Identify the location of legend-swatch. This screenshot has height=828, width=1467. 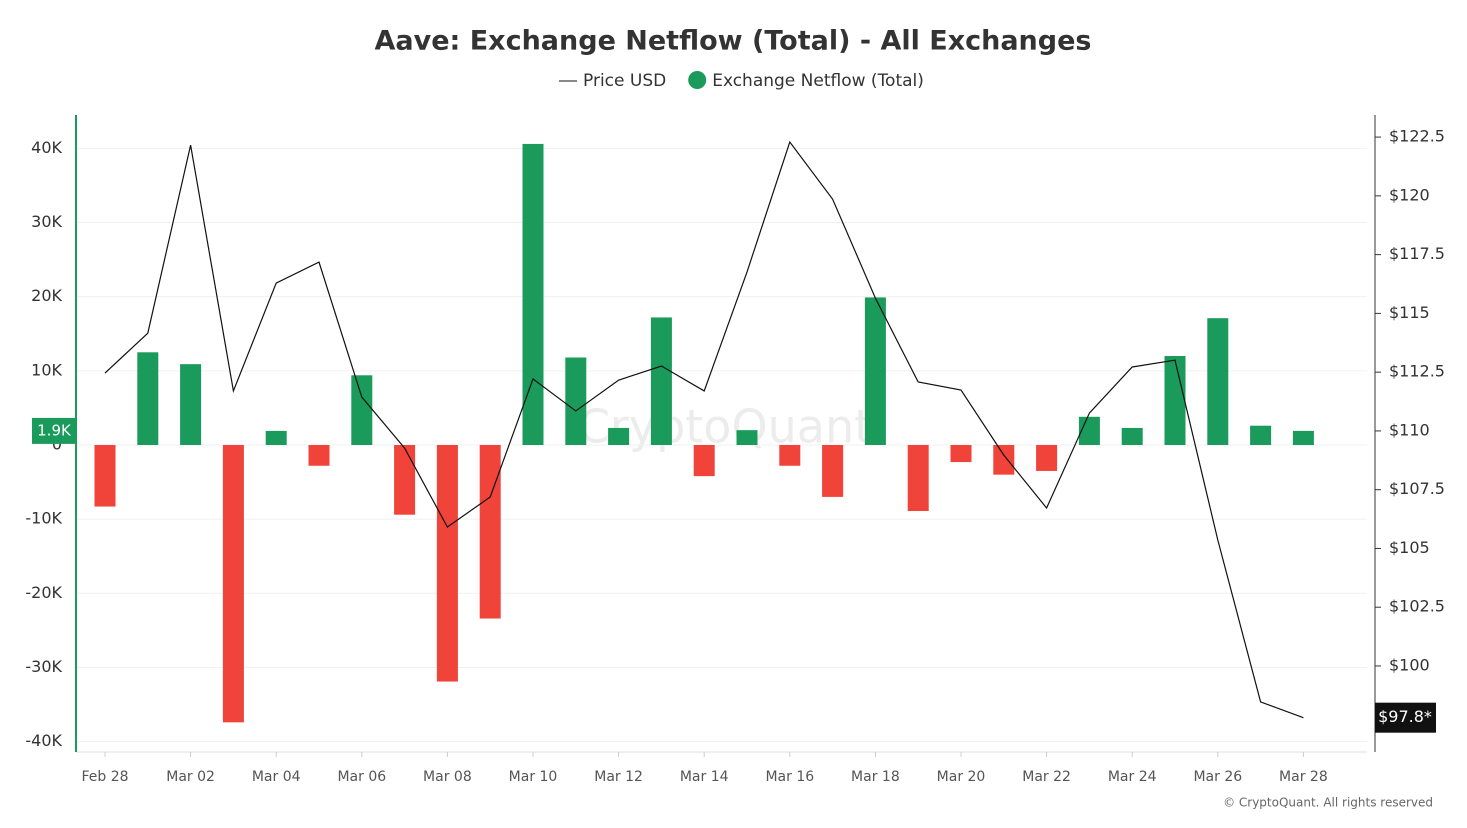
(697, 80).